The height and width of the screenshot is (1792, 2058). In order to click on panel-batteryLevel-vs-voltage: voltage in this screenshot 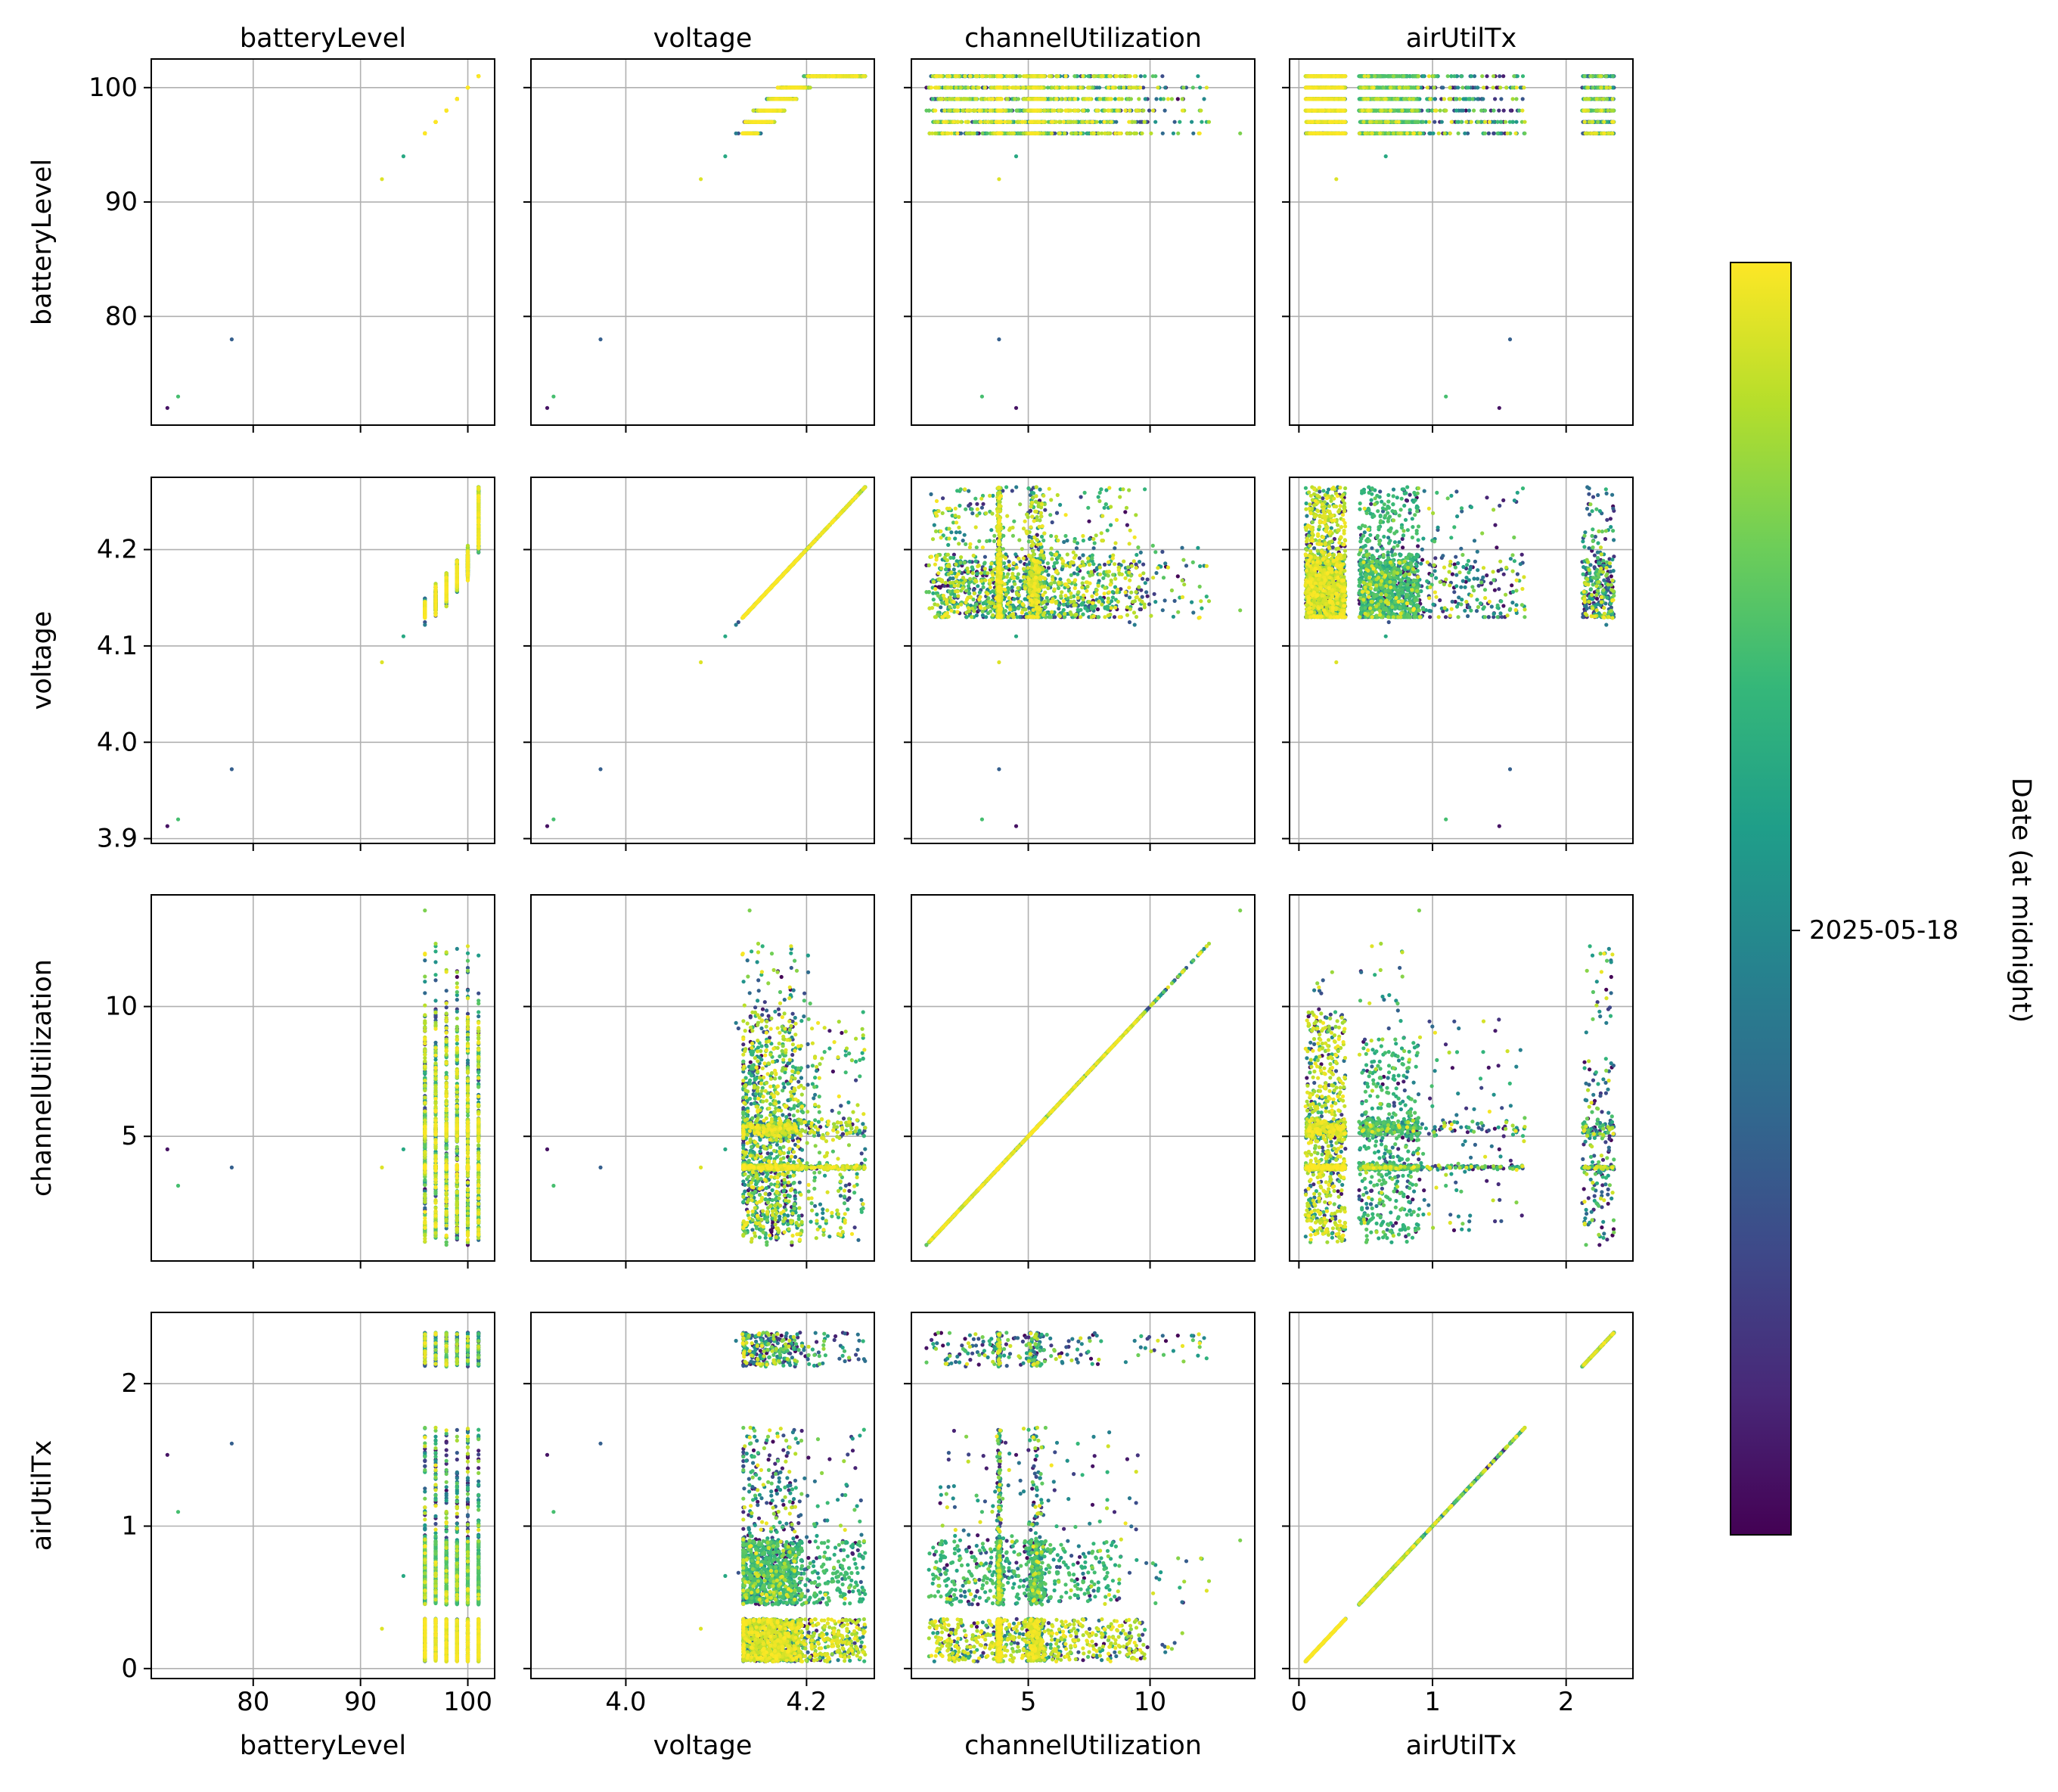, I will do `click(699, 228)`.